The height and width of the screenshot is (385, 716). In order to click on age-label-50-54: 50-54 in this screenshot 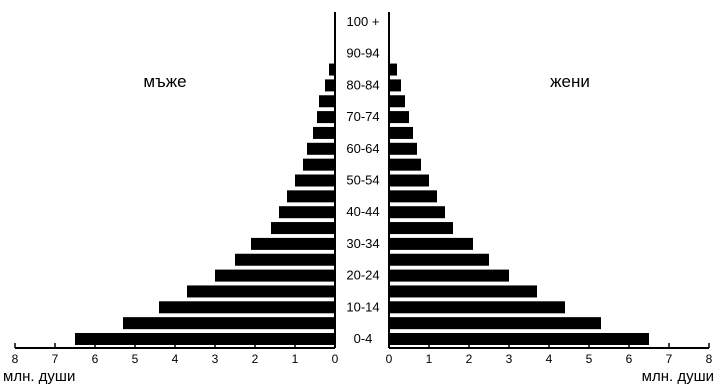, I will do `click(362, 180)`.